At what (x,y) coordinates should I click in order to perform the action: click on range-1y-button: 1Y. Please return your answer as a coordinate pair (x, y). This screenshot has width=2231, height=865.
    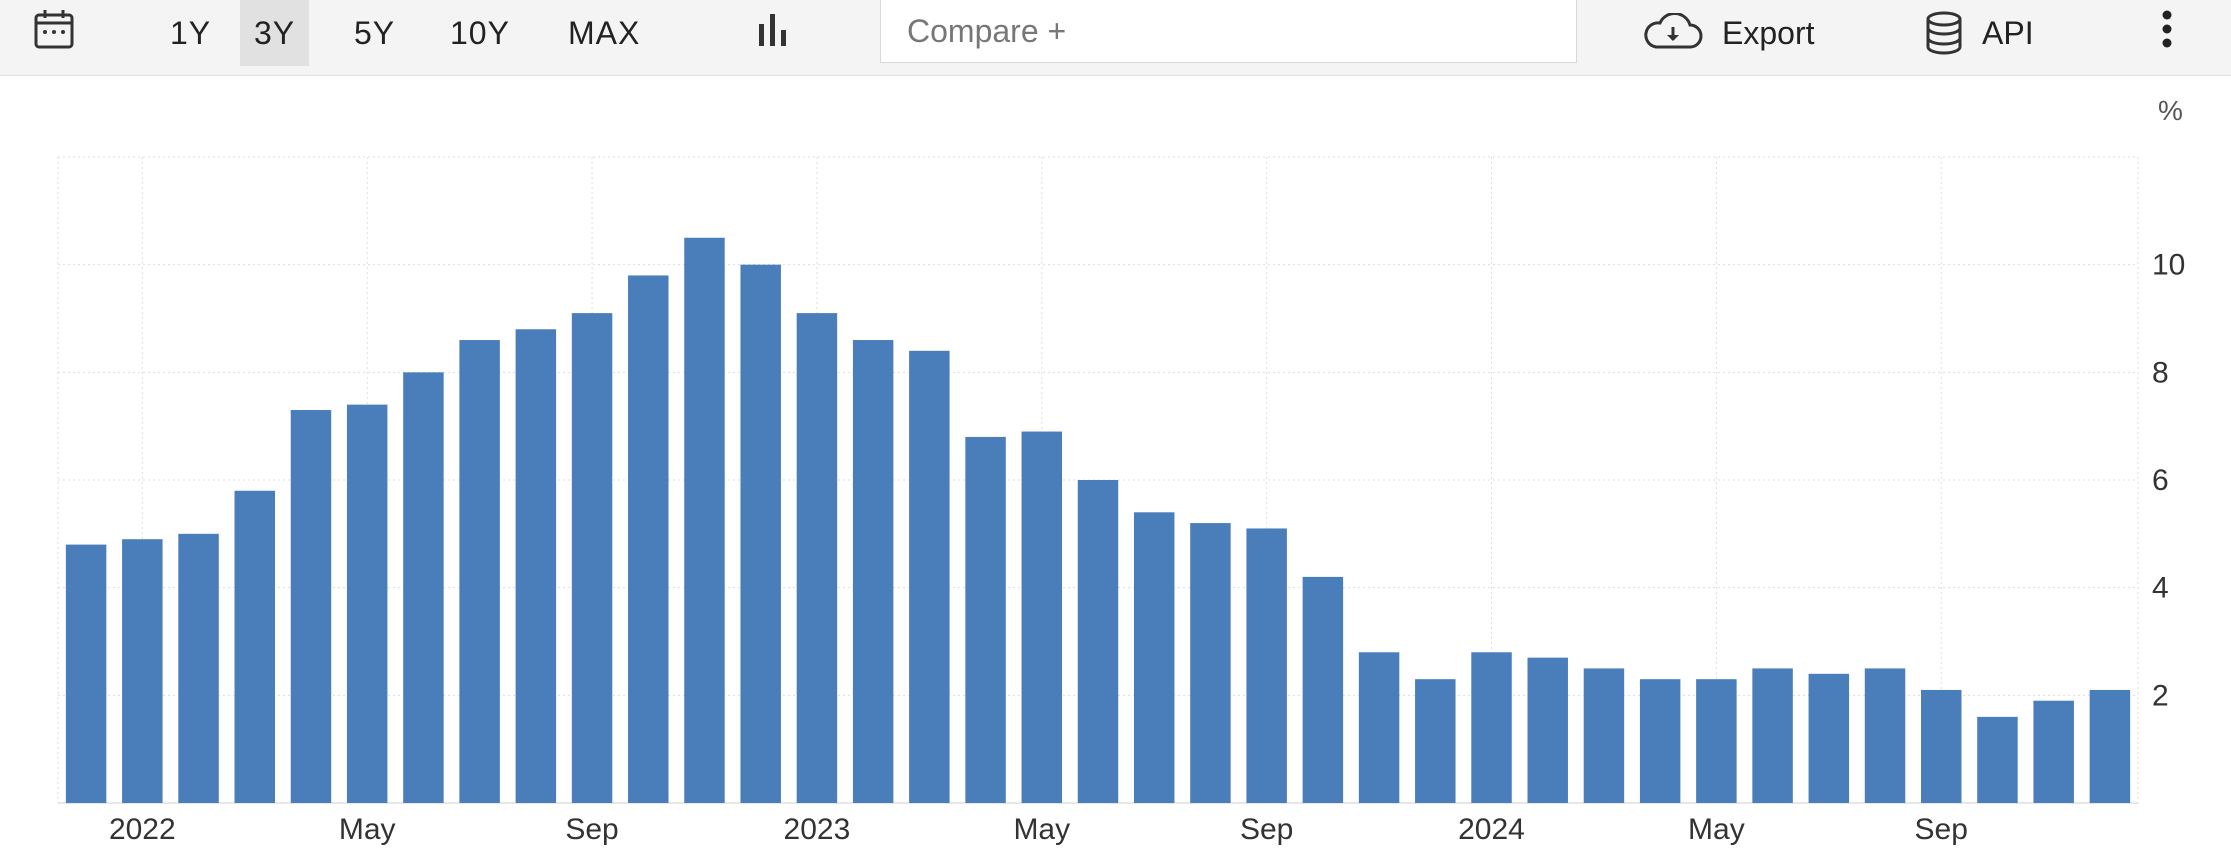
    Looking at the image, I should click on (190, 33).